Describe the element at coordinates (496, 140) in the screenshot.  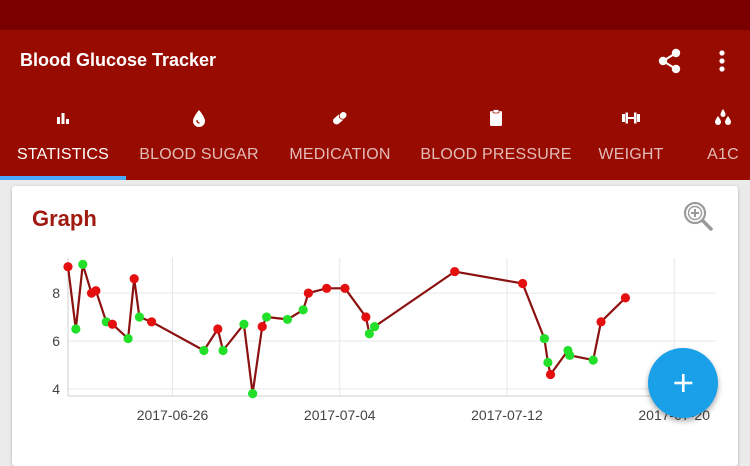
I see `tab-blood-pressure: BLOOD PRESSURE` at that location.